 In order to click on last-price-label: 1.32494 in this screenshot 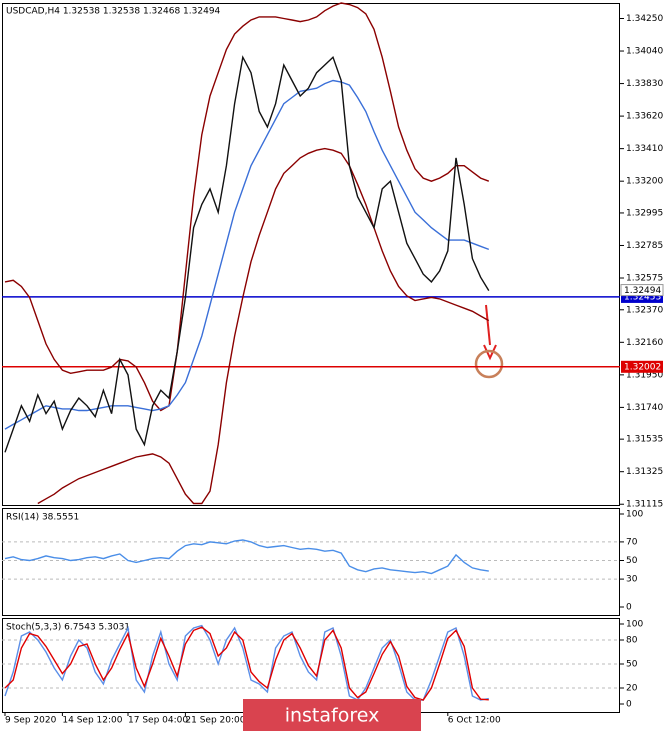, I will do `click(642, 291)`.